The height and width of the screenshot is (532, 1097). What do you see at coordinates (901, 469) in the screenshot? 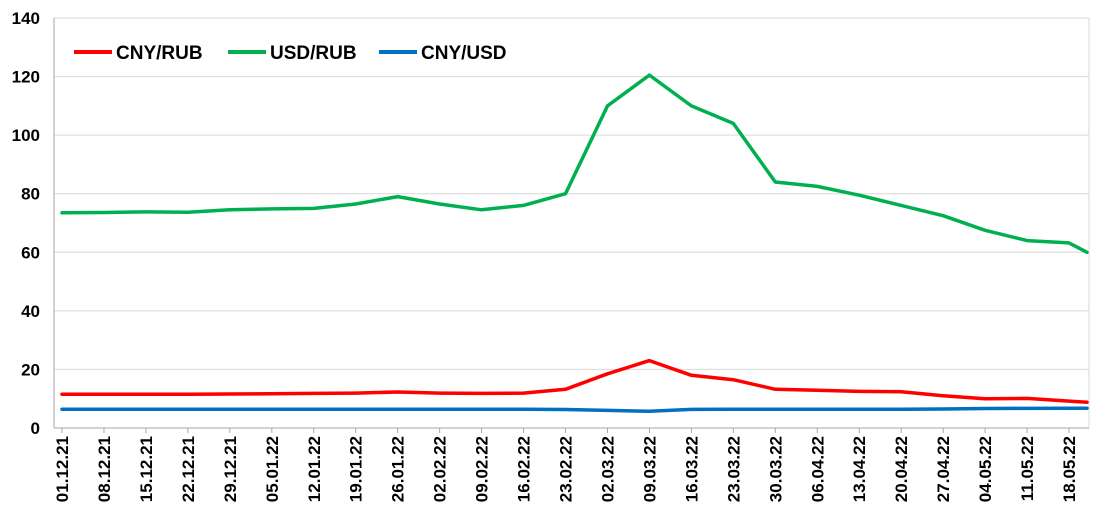
I see `x-tick-label: 20.04.22` at bounding box center [901, 469].